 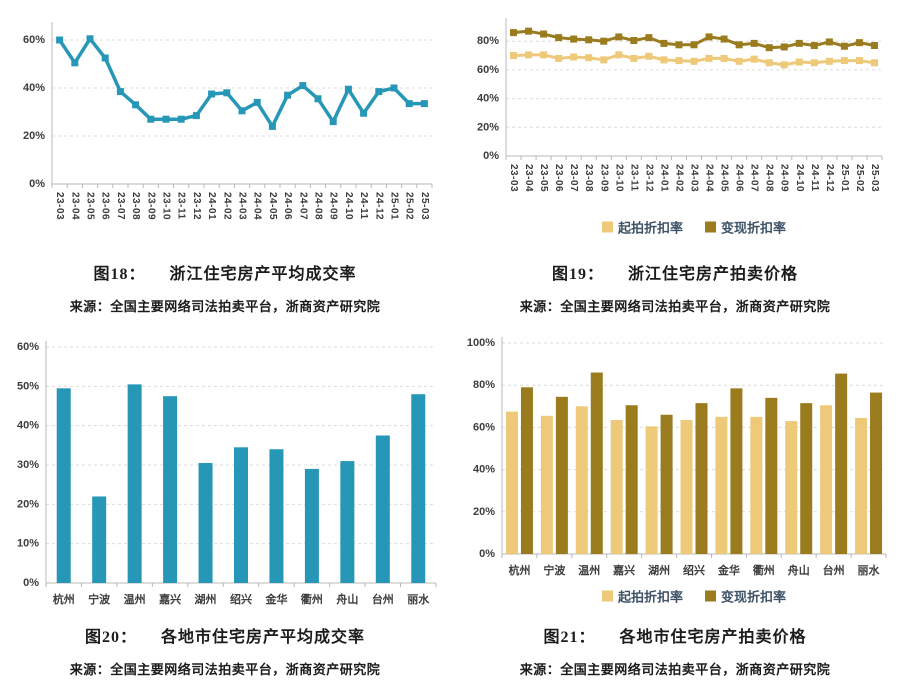 I want to click on svg-text: 50%, so click(x=28, y=386).